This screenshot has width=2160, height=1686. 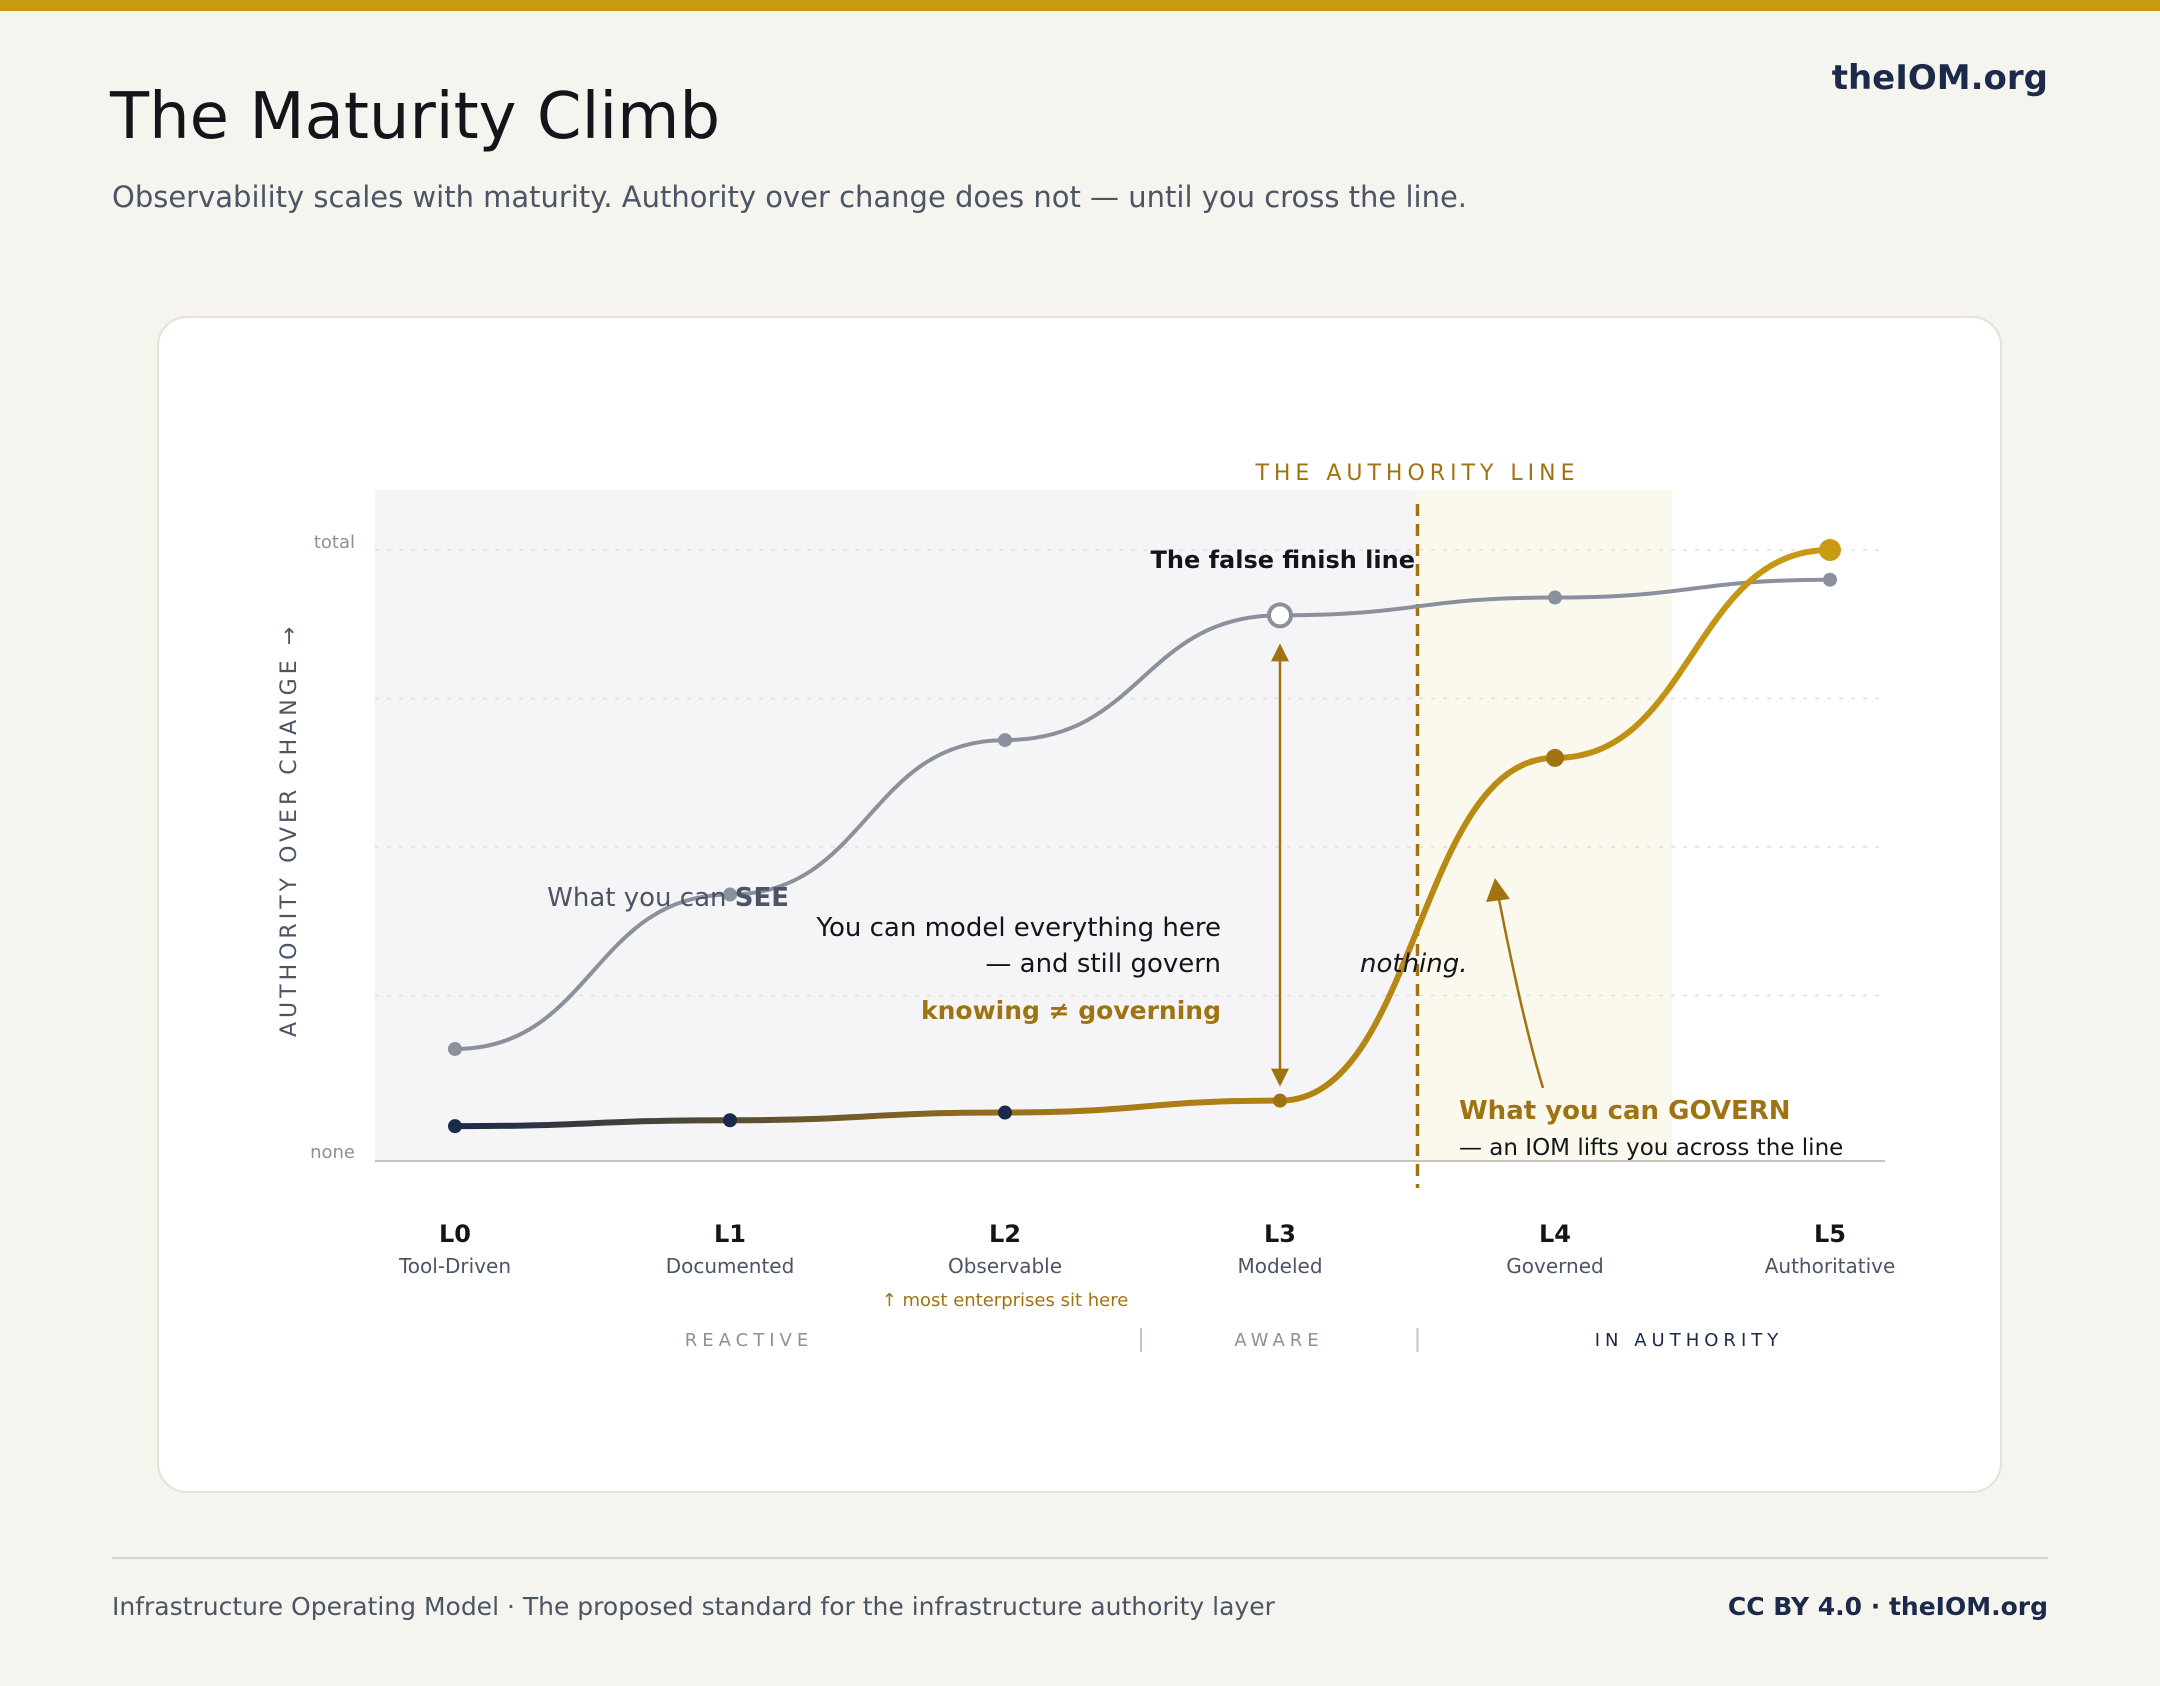 I want to click on model-annotation-line2: — and still govern, so click(x=1103, y=964).